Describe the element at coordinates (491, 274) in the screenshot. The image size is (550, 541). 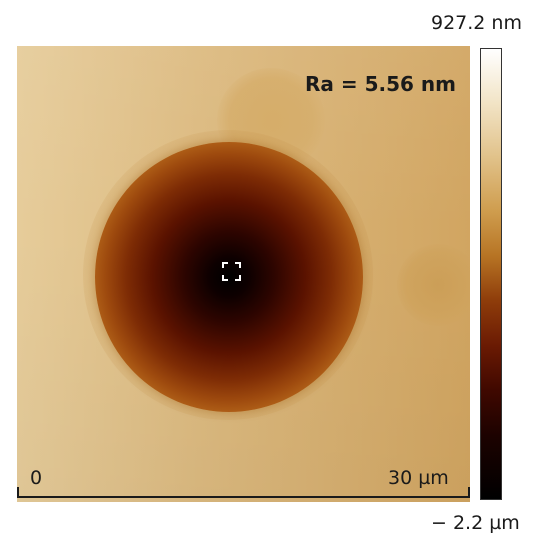
I see `height-colorbar` at that location.